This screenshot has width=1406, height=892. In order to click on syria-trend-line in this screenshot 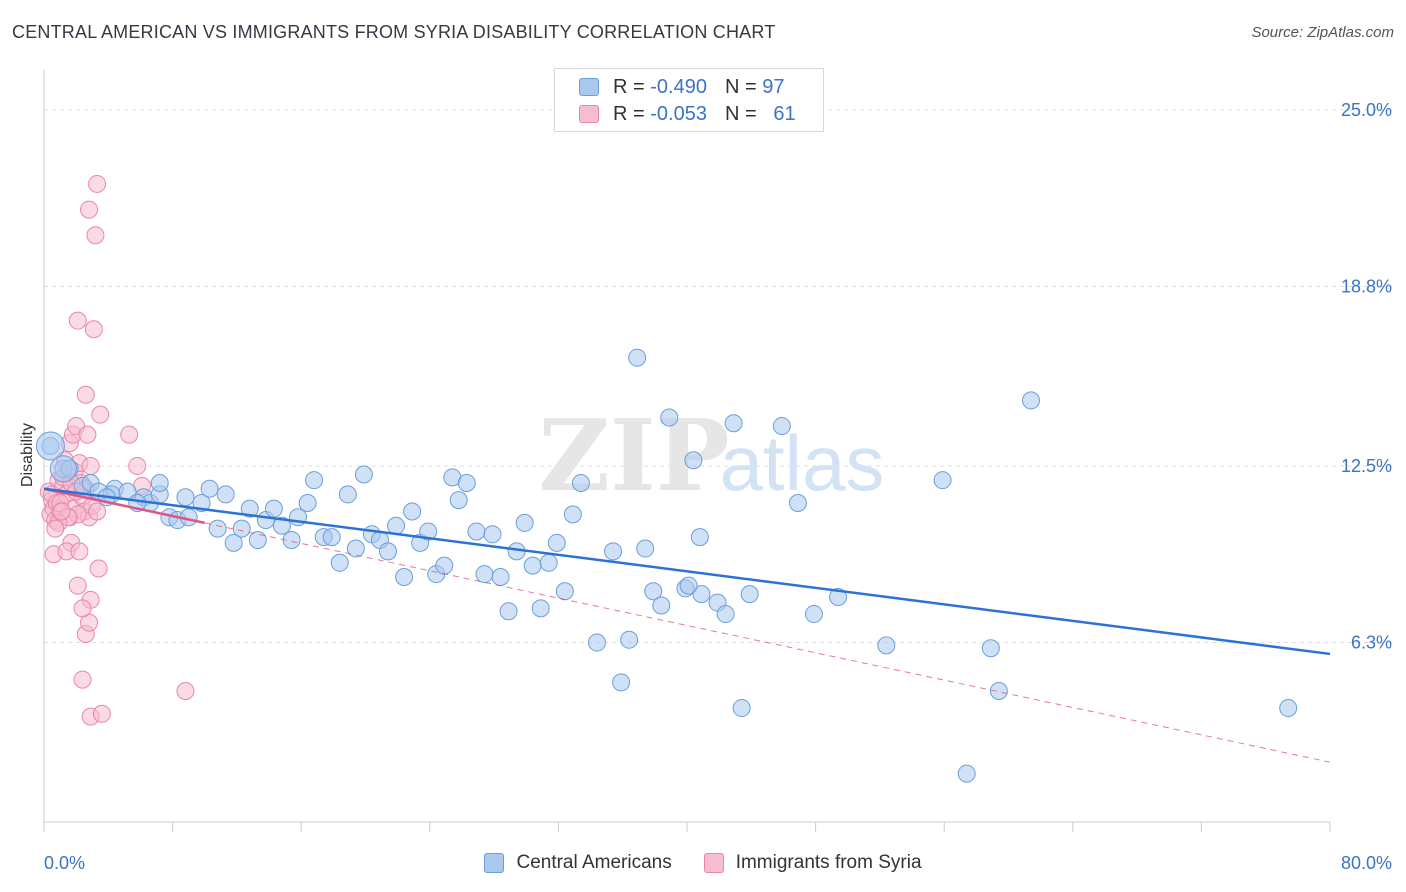, I will do `click(124, 506)`.